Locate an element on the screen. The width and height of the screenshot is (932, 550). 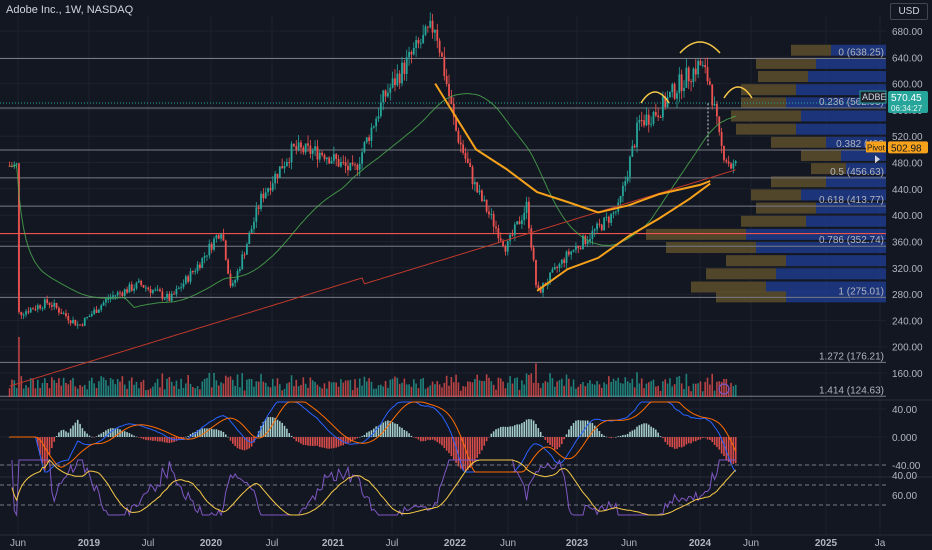
fib-label: 0 (638.25) is located at coordinates (861, 52).